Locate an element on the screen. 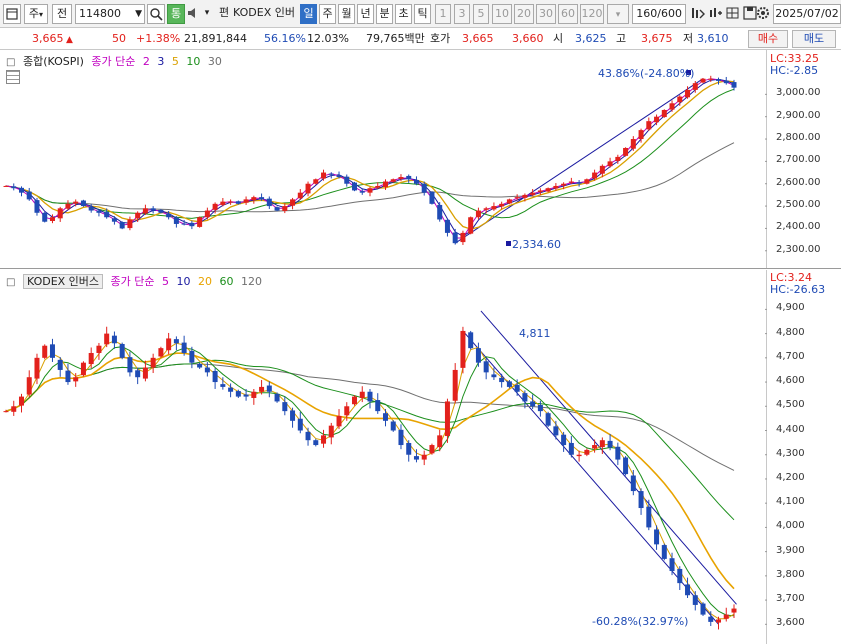 This screenshot has width=841, height=644. kospi-annotation-low: 2,334.60 is located at coordinates (536, 244).